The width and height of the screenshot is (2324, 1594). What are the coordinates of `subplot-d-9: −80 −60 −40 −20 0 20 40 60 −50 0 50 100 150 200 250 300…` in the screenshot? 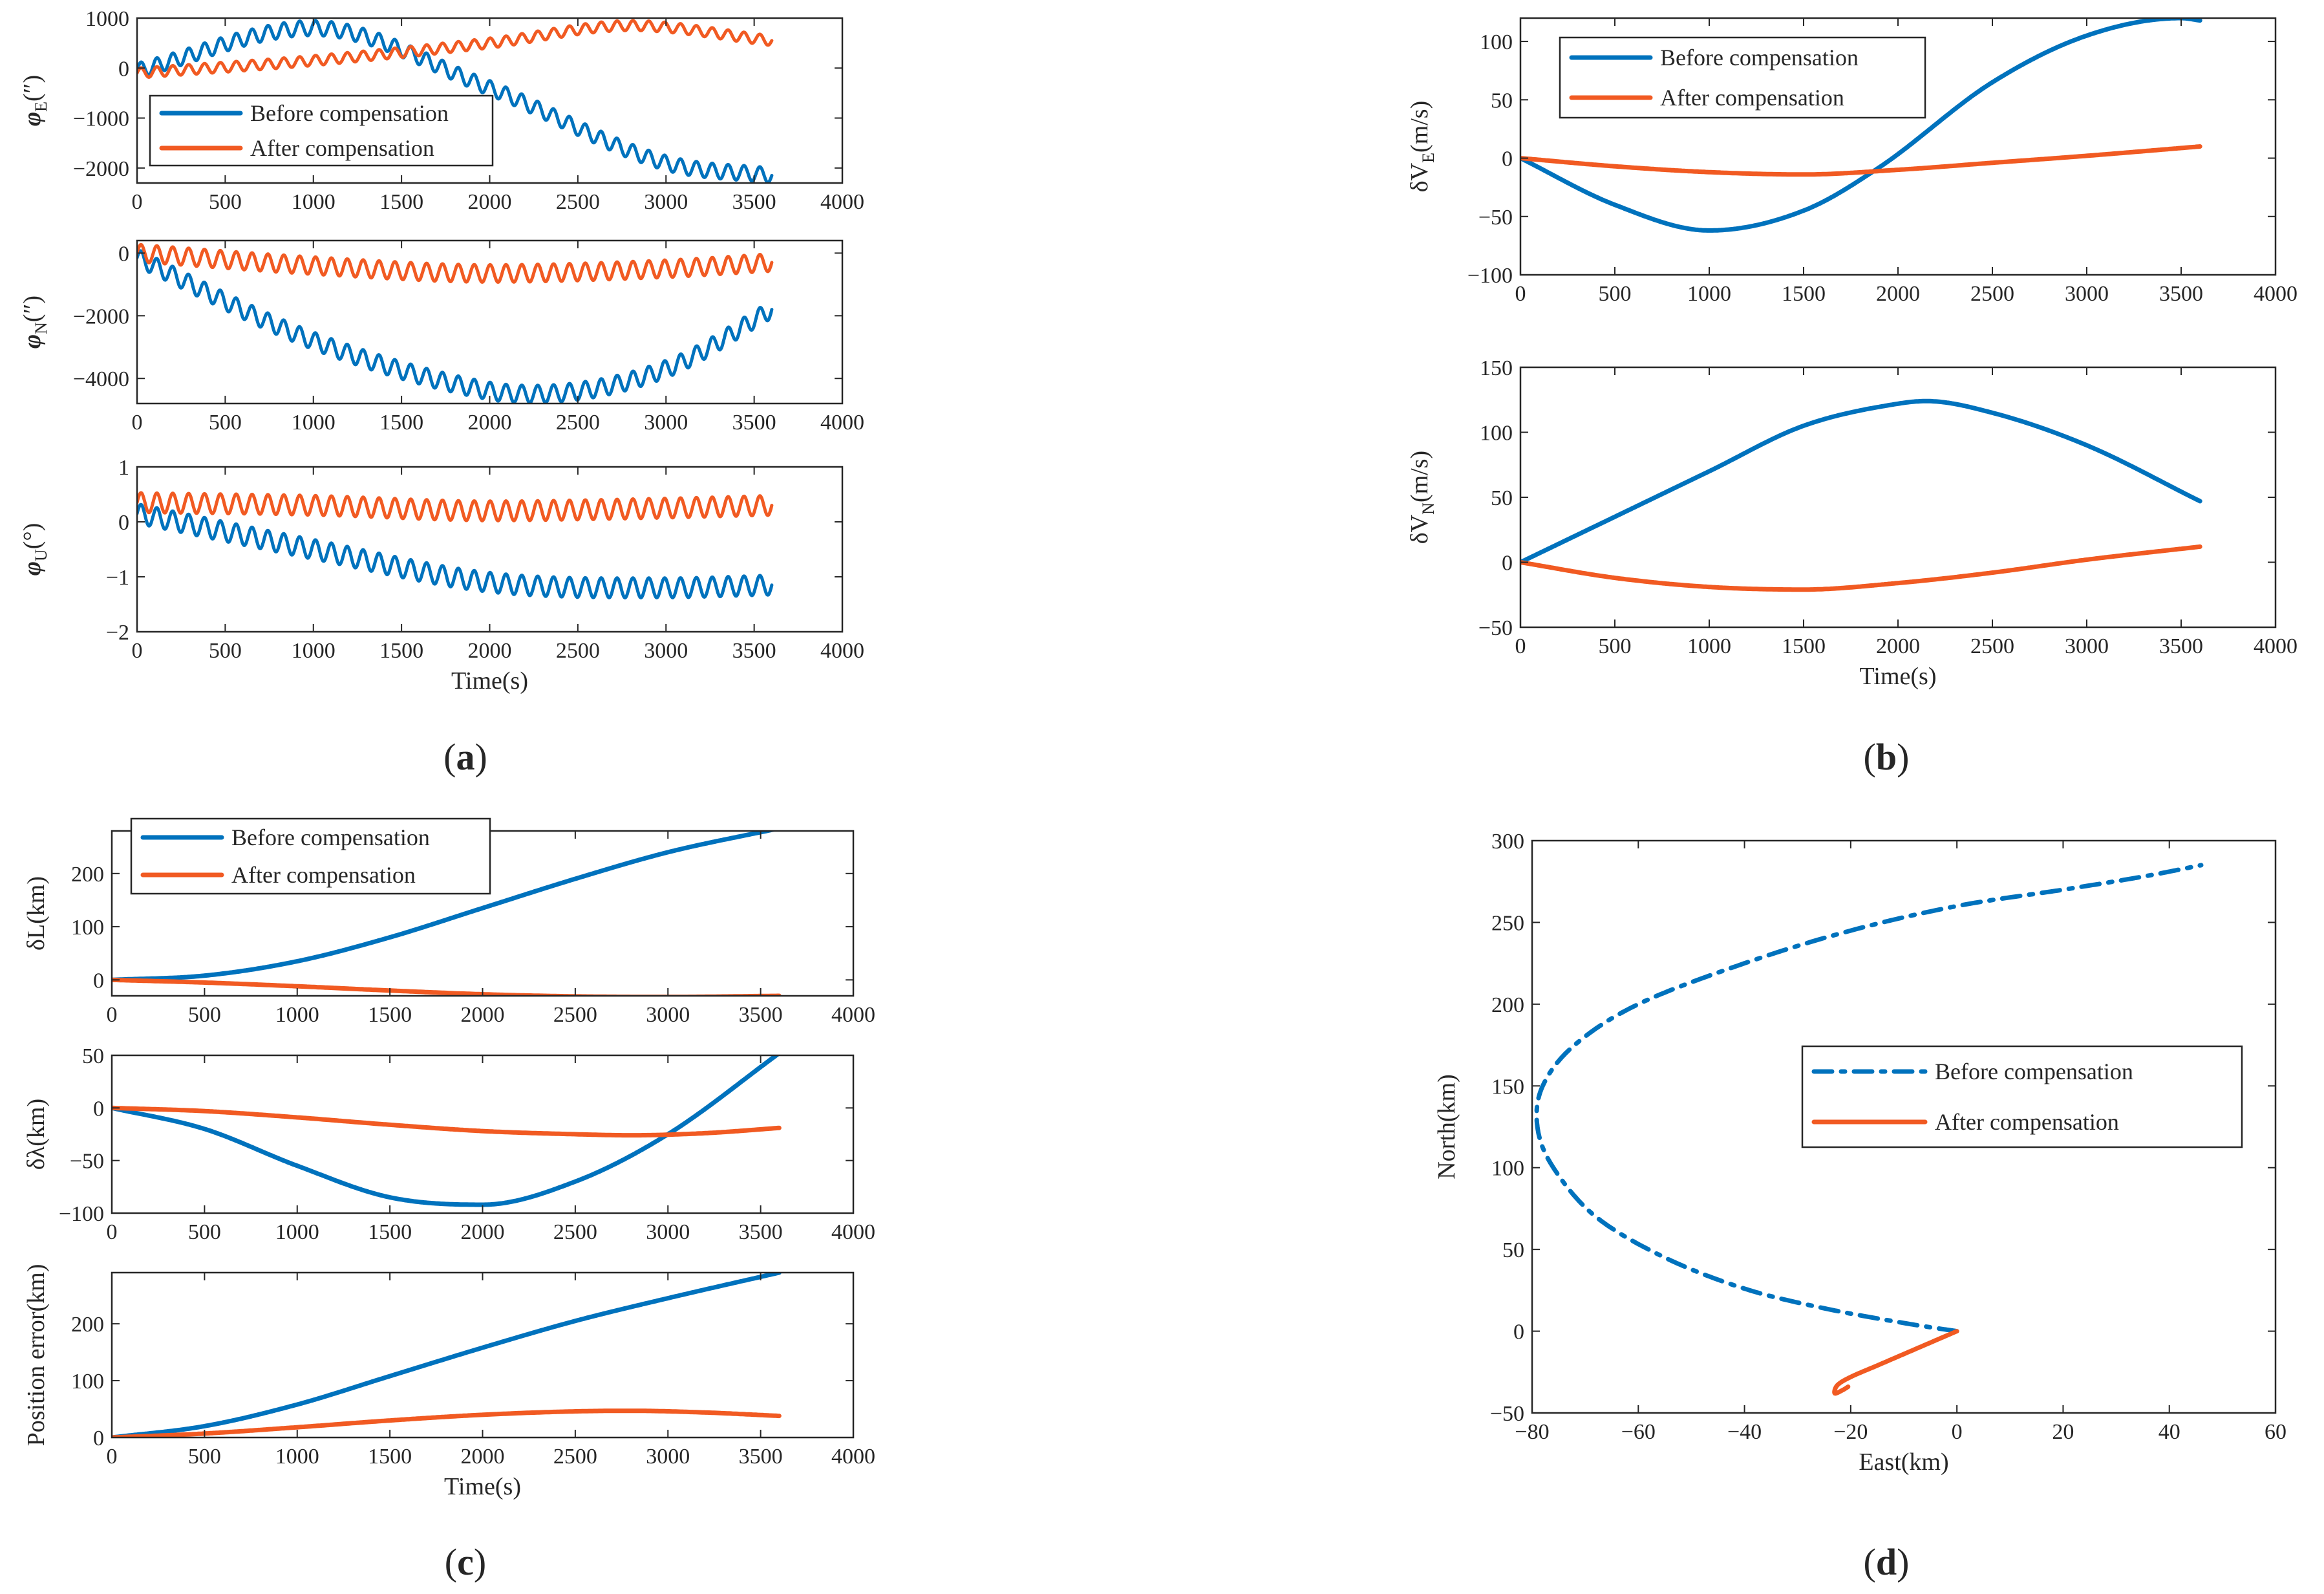 It's located at (1860, 1153).